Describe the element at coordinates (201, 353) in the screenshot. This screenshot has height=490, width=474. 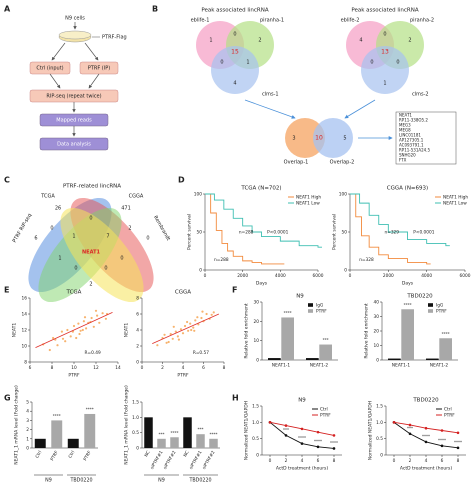
I see `annotation: R=0.57` at that location.